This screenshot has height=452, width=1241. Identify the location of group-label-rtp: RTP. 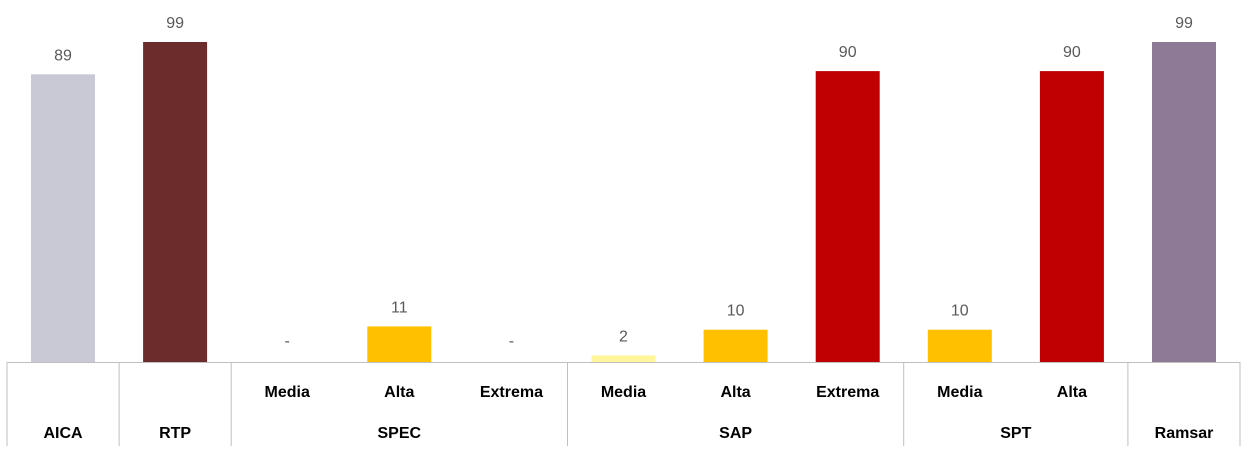
(175, 433).